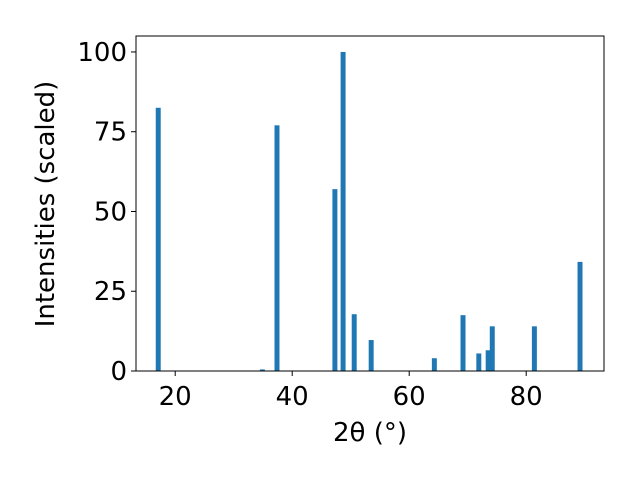 This screenshot has height=480, width=640. I want to click on y-tick-label: 100, so click(102, 53).